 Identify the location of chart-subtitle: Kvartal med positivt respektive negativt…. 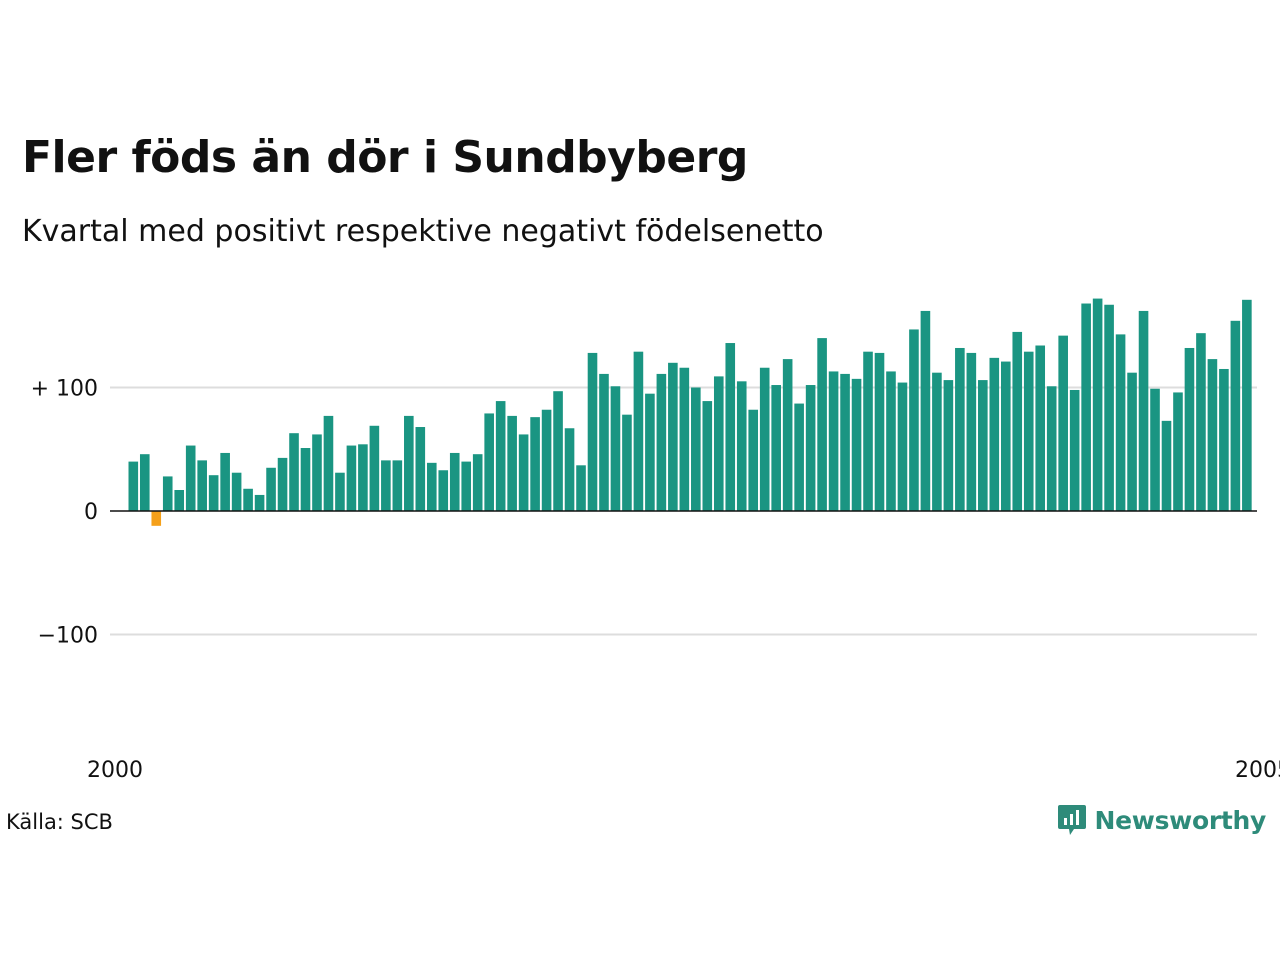
(423, 231).